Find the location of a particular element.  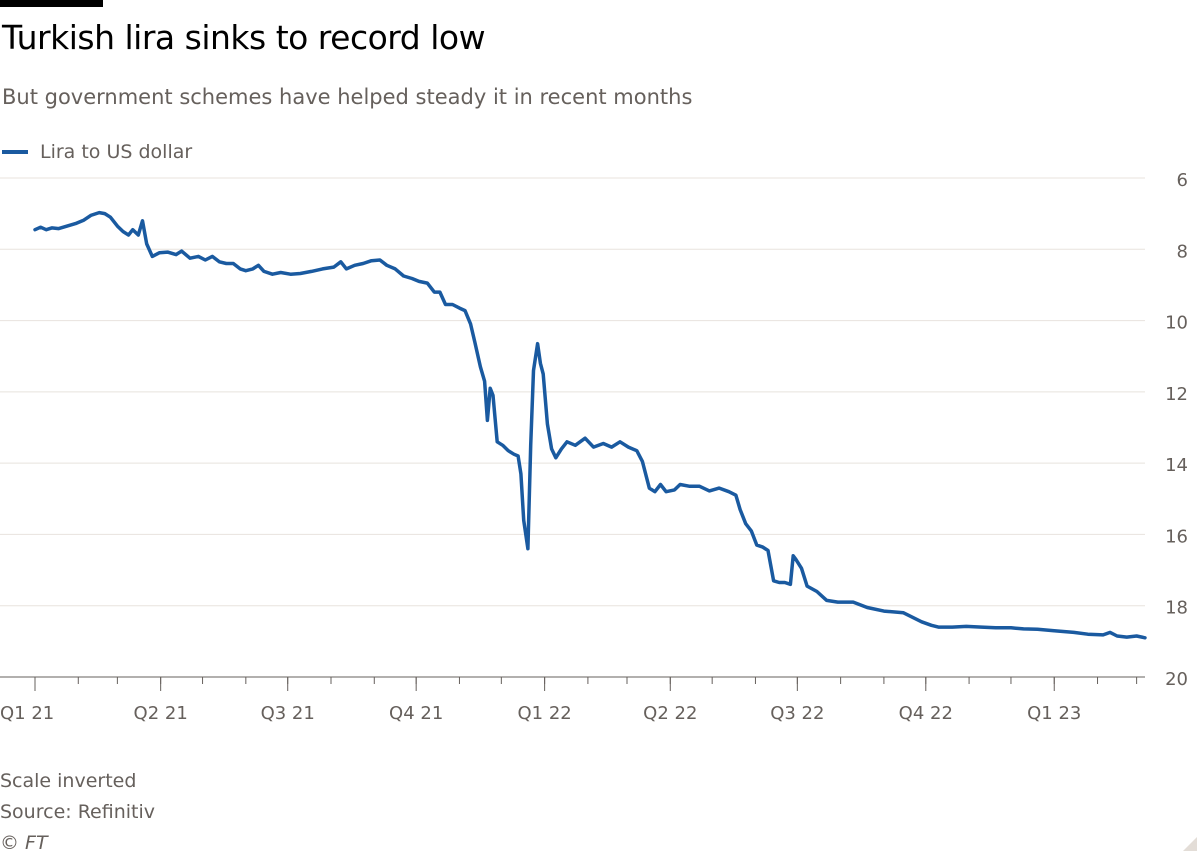

y-tick-label: 16 is located at coordinates (1176, 536).